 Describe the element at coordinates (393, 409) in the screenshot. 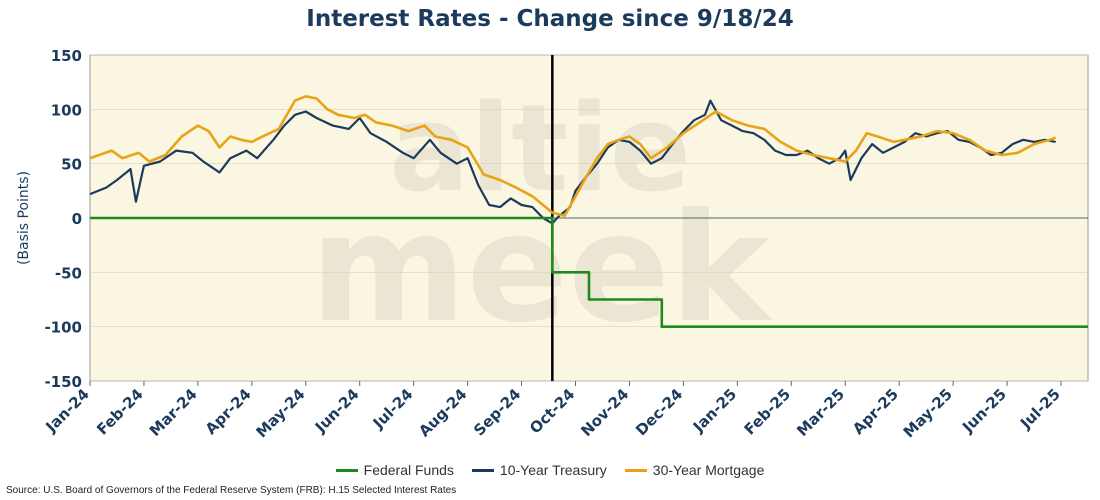

I see `x-tick-label: Jul-24` at that location.